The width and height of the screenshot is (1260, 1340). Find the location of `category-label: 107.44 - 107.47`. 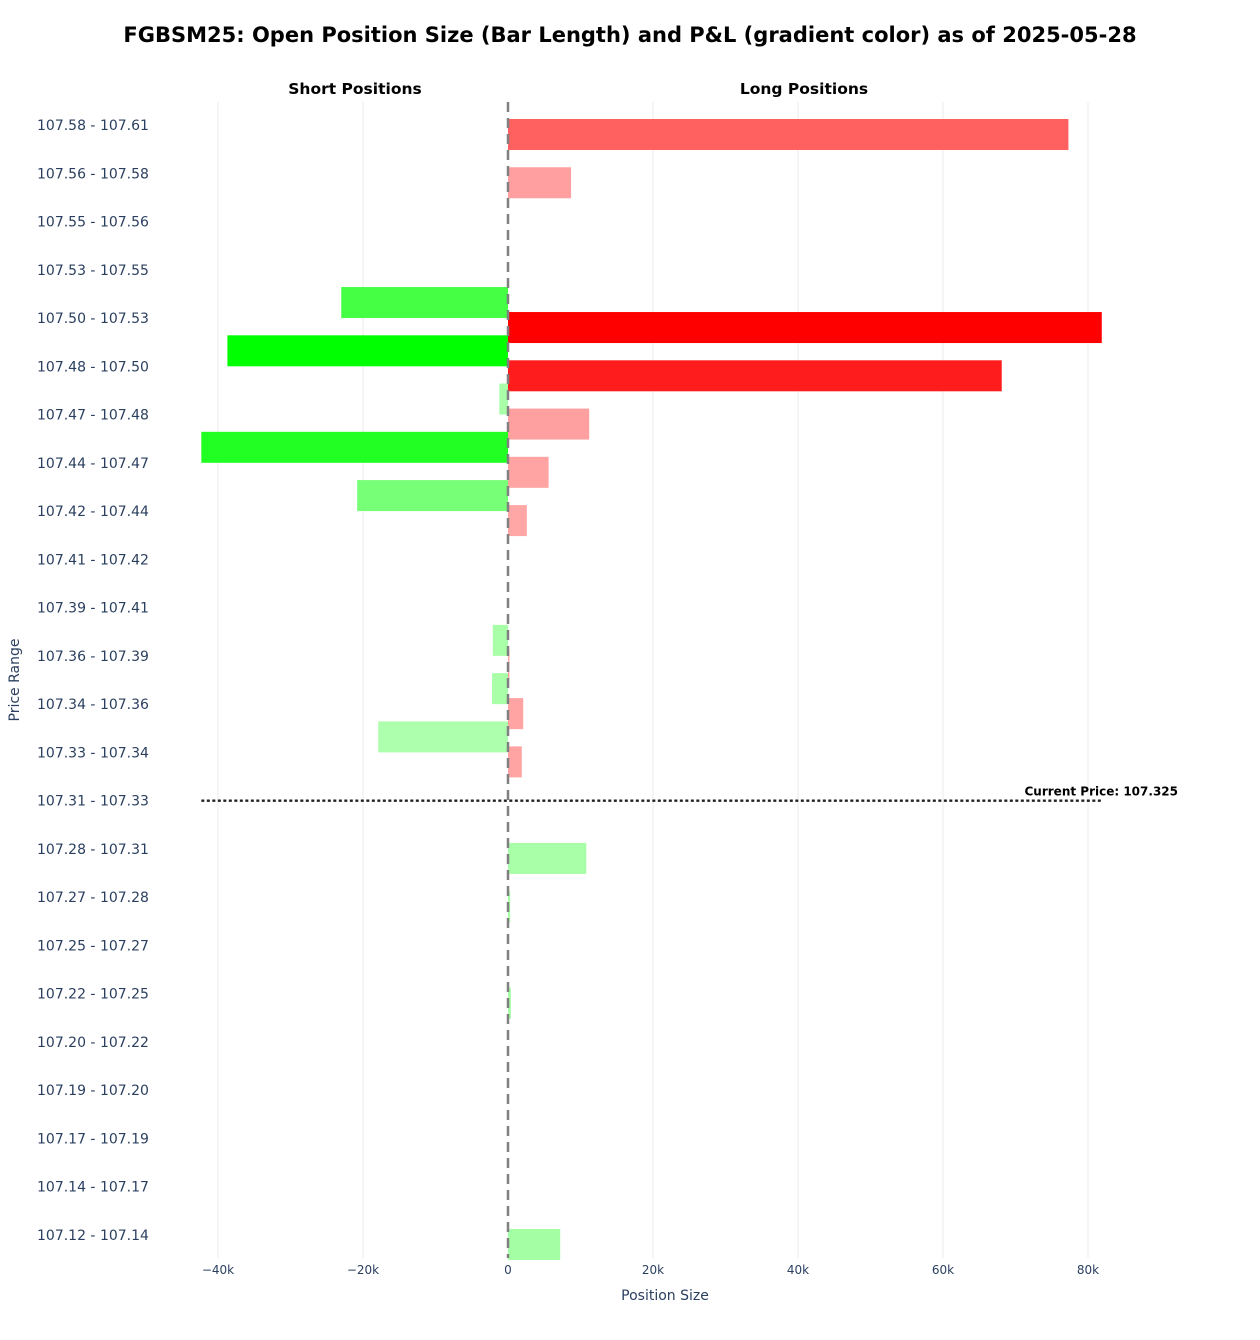

category-label: 107.44 - 107.47 is located at coordinates (93, 464).